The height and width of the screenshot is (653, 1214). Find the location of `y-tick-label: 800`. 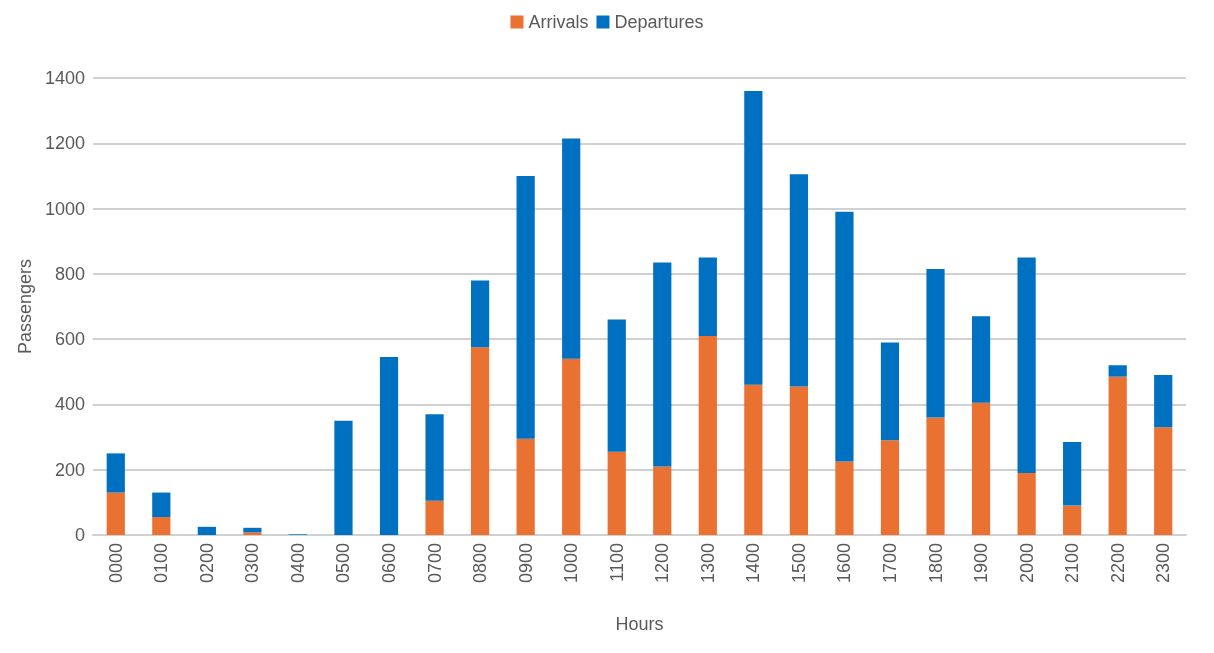

y-tick-label: 800 is located at coordinates (69, 273).